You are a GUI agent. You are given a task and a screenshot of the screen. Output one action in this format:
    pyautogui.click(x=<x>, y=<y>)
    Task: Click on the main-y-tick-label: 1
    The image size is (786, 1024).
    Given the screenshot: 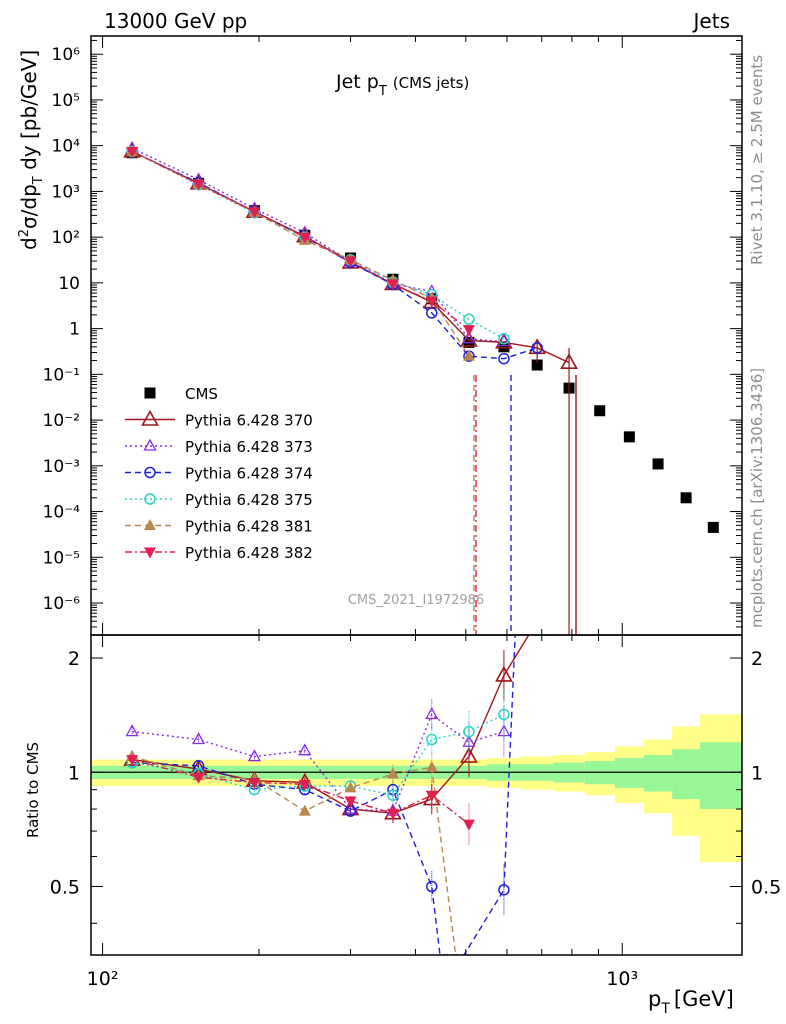 What is the action you would take?
    pyautogui.click(x=74, y=330)
    